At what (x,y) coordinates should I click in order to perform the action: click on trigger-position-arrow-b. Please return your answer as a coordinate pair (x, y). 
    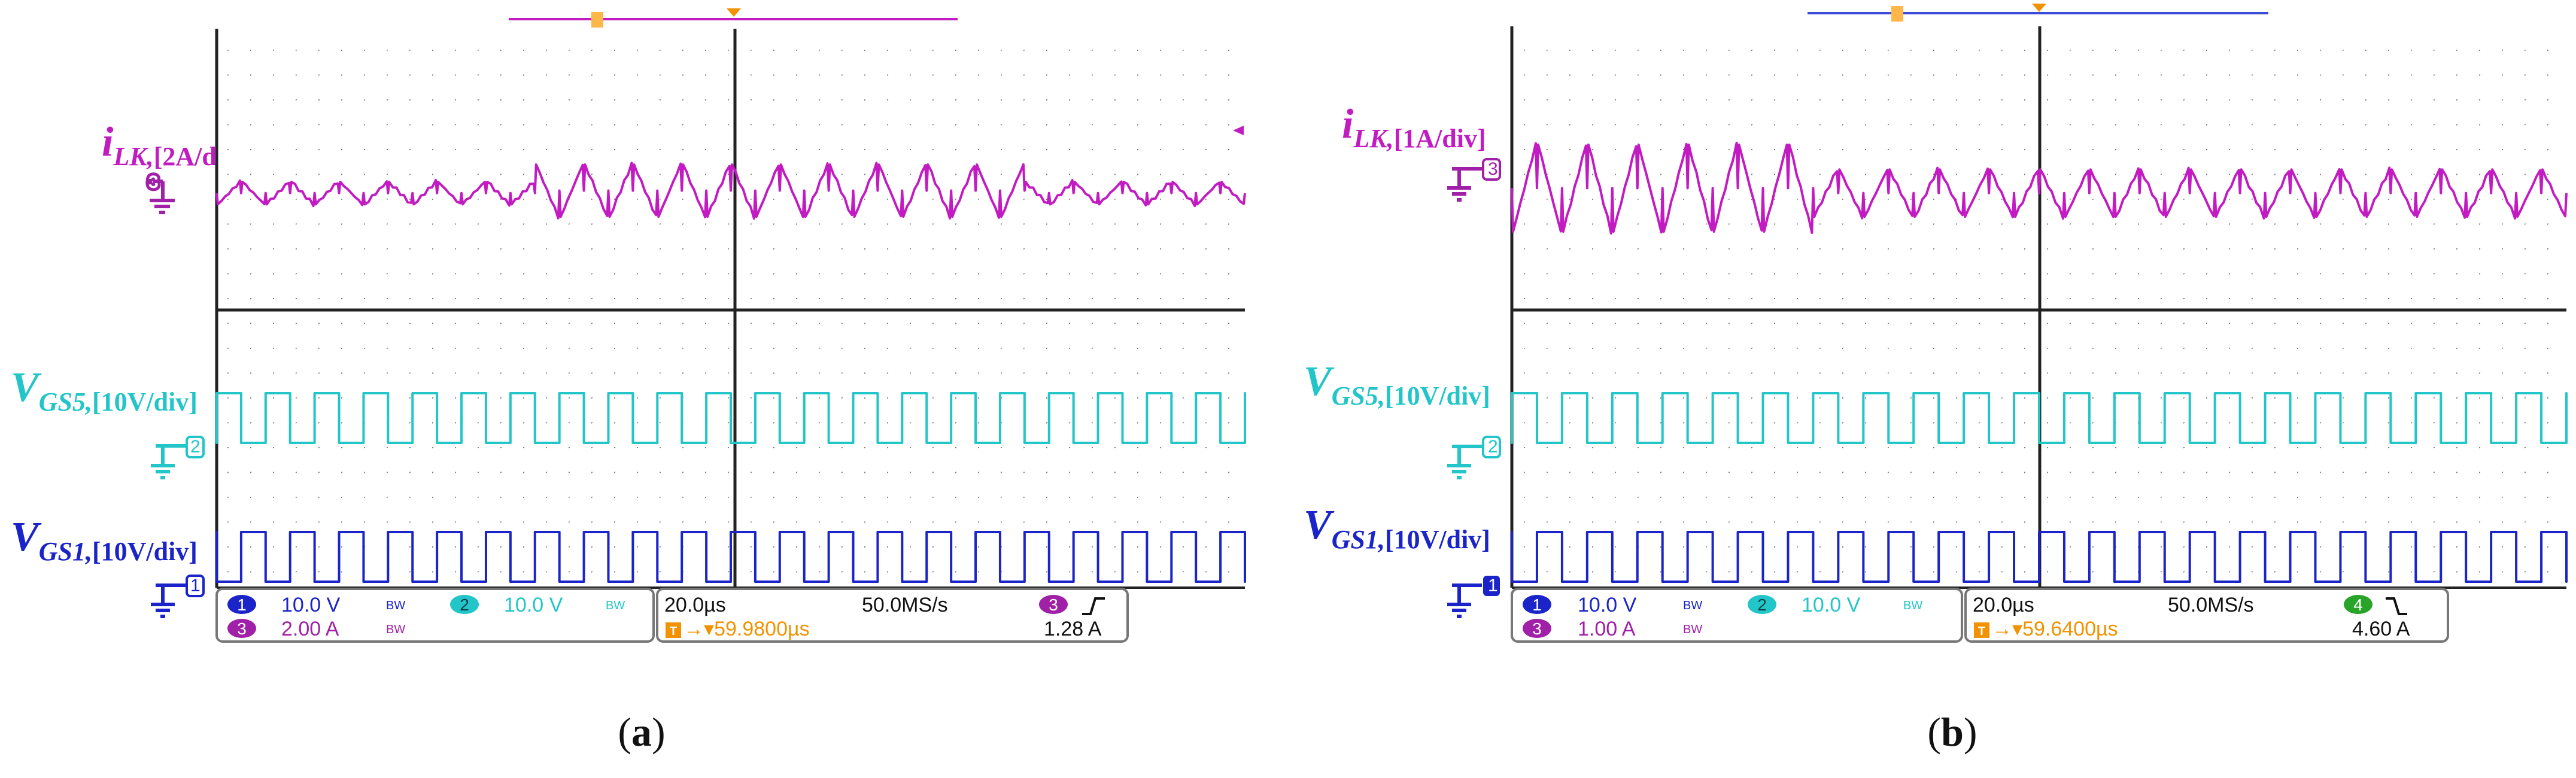
    Looking at the image, I should click on (2039, 8).